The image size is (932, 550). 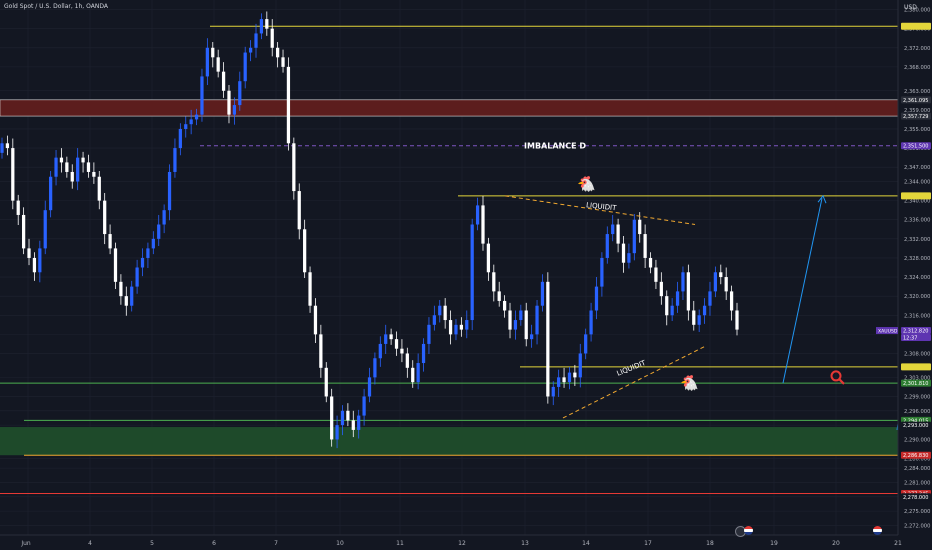 I want to click on price-tick-label: 2,303.000, so click(x=917, y=378).